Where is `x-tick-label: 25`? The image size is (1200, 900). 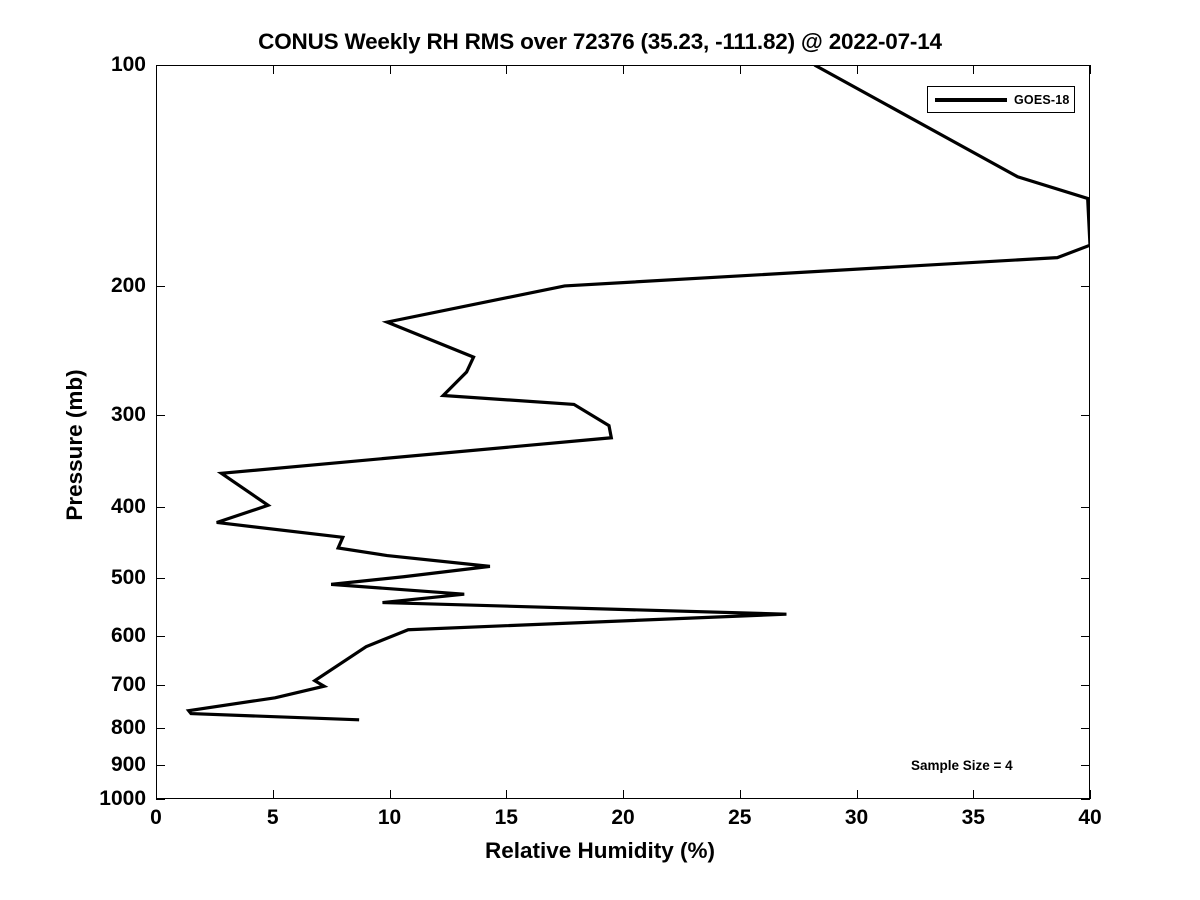 x-tick-label: 25 is located at coordinates (740, 817).